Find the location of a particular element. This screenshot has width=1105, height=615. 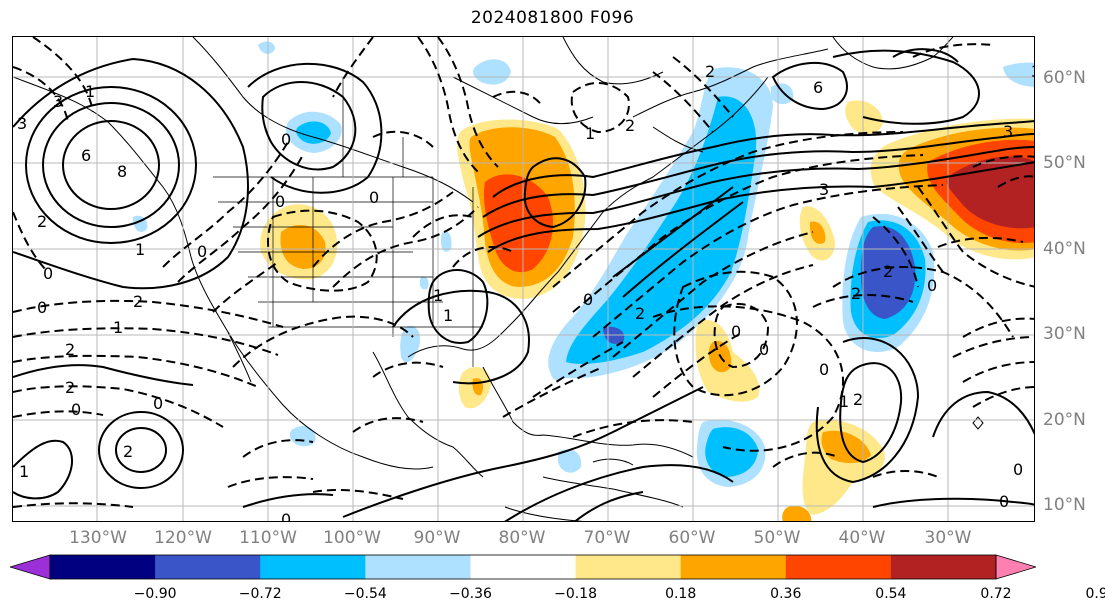

colorbar-tick-label: 0.18 is located at coordinates (681, 594).